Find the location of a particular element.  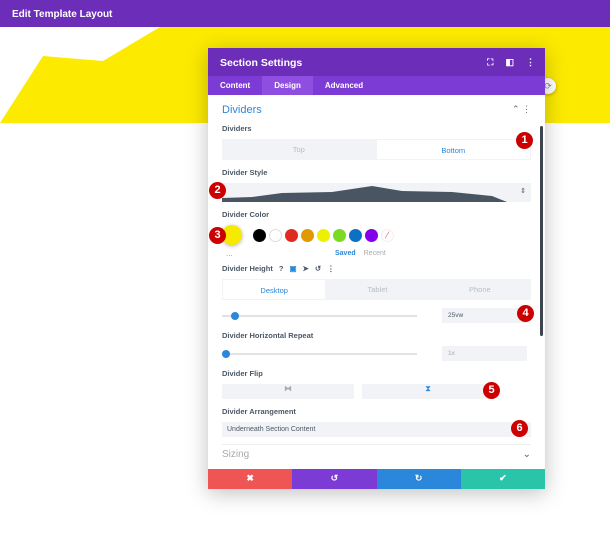

swatch-orange is located at coordinates (307, 235).